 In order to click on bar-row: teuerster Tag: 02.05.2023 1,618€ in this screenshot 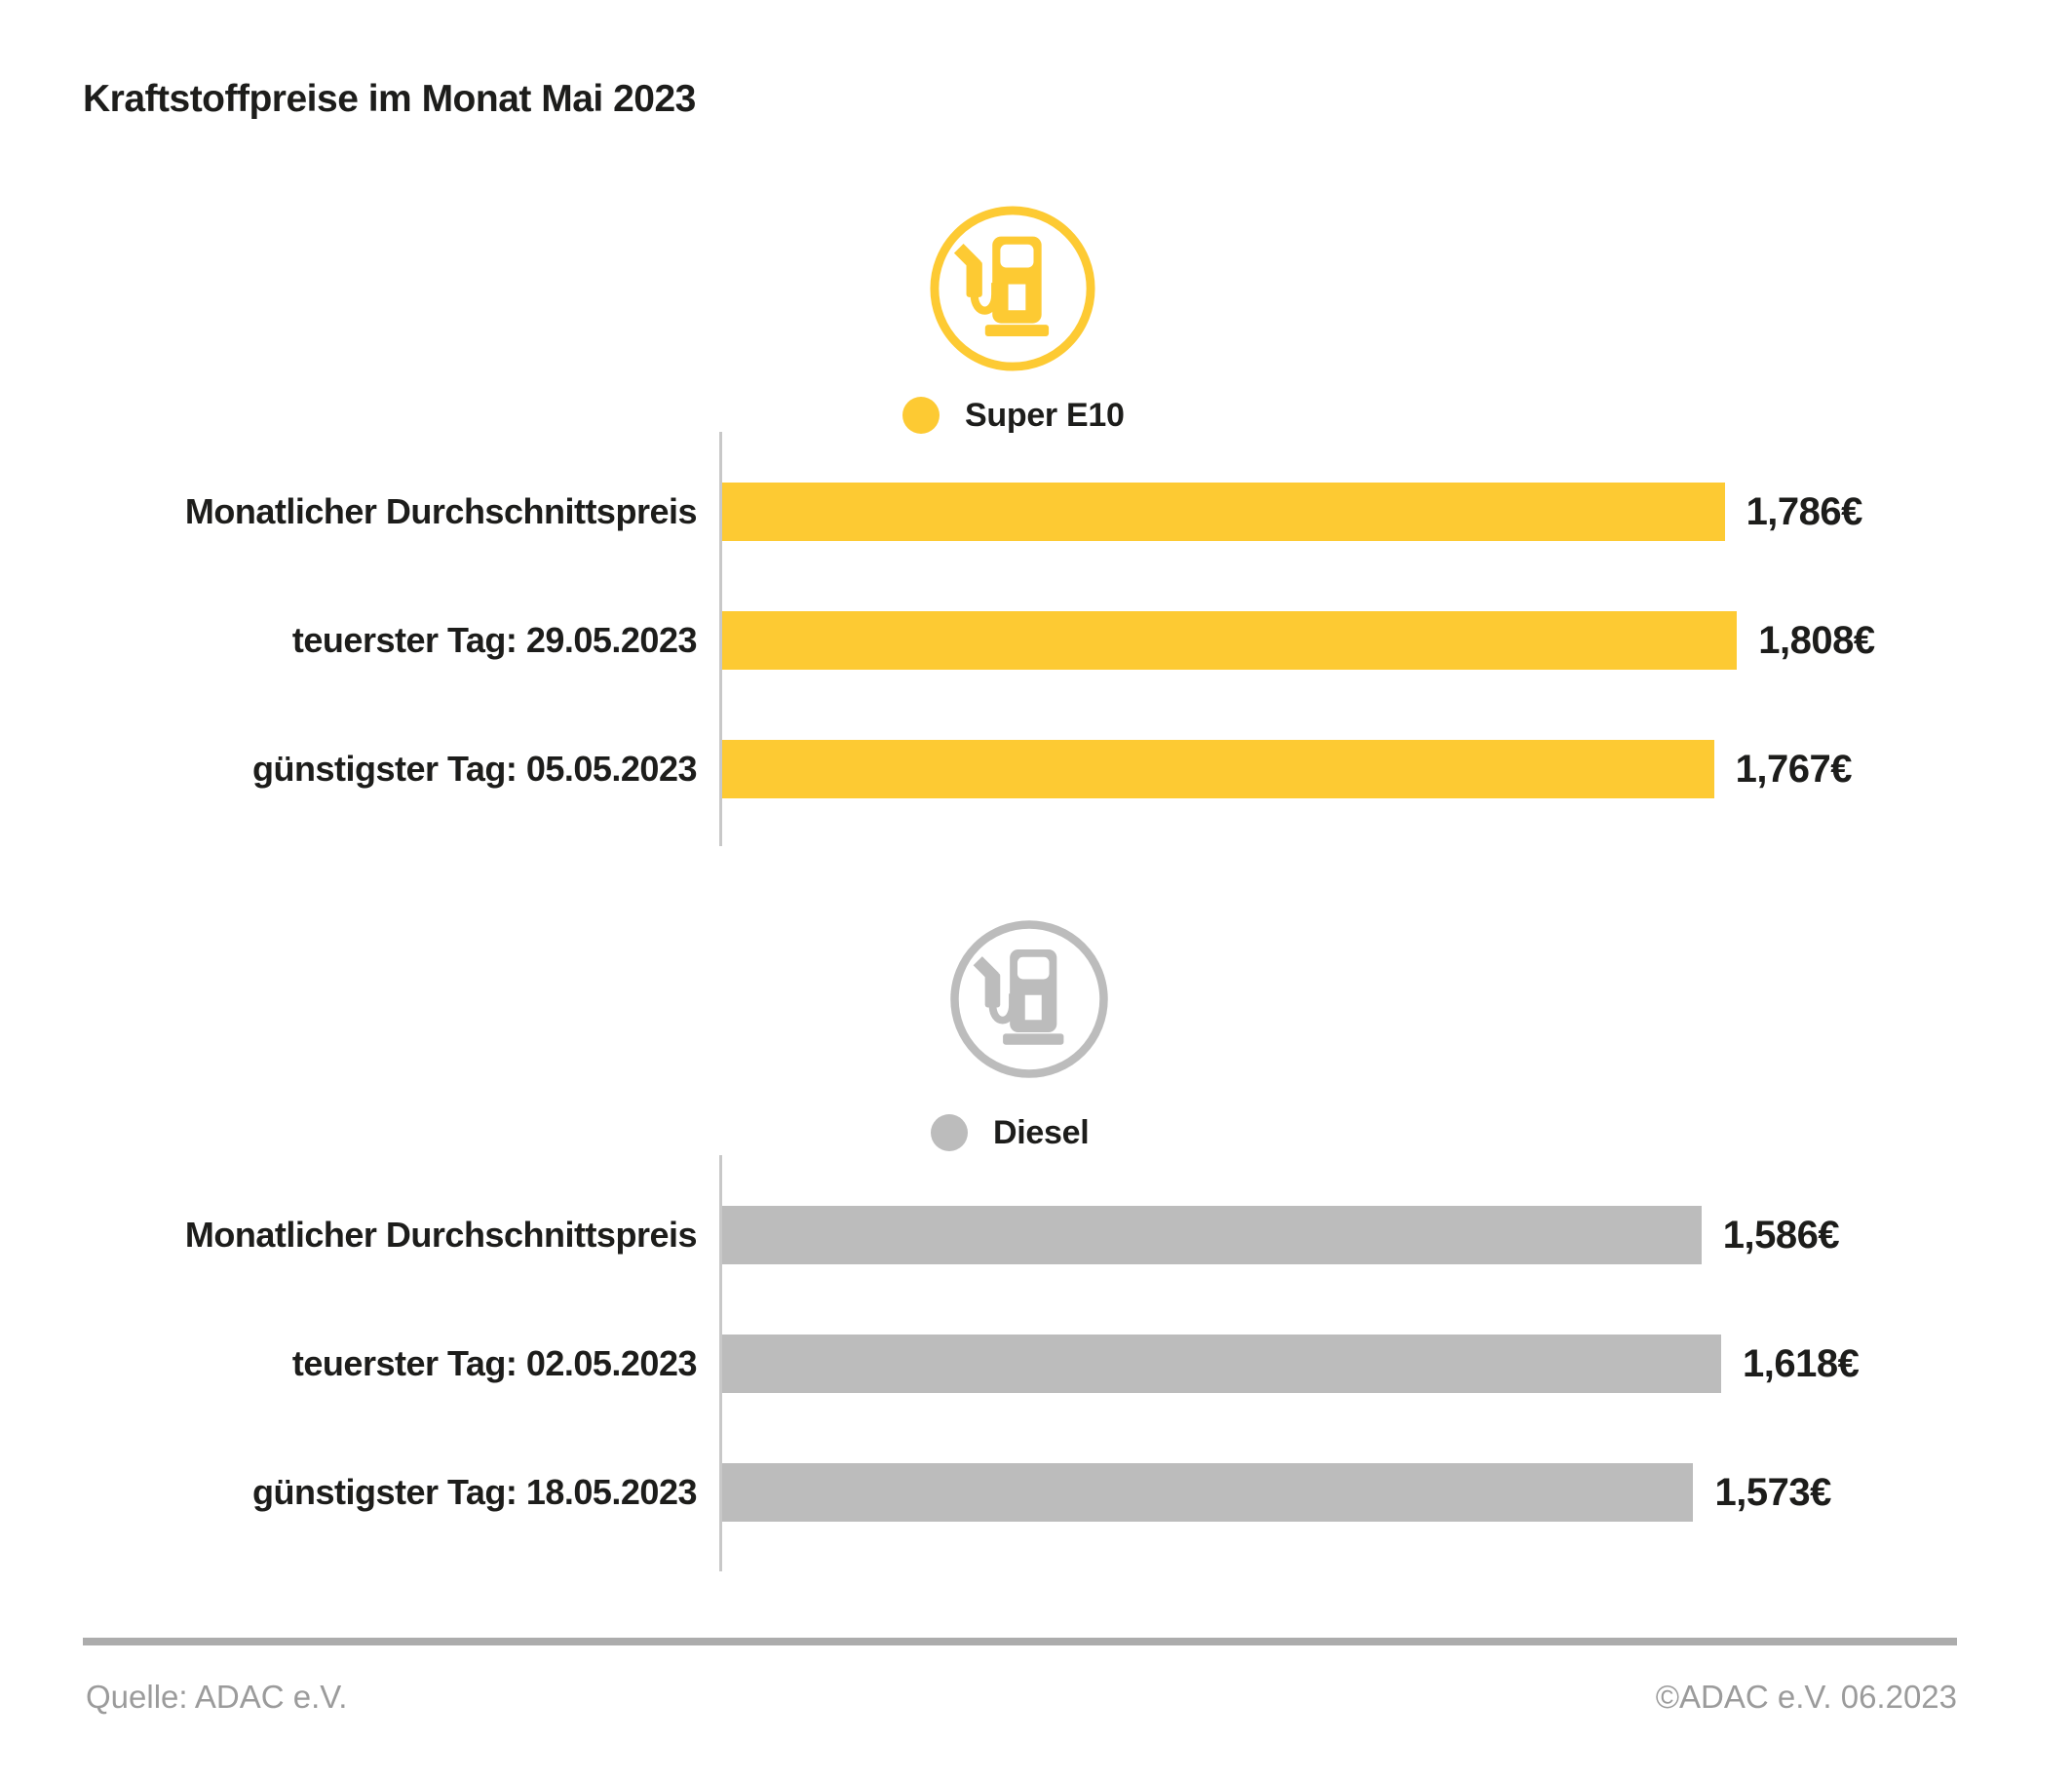, I will do `click(1020, 1364)`.